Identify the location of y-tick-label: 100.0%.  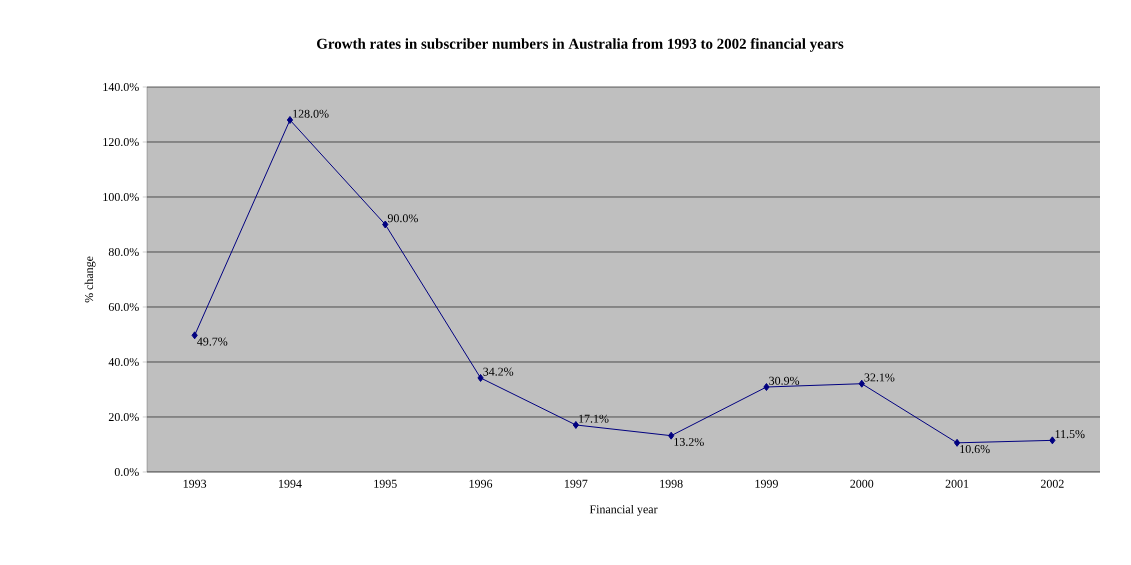
(121, 197).